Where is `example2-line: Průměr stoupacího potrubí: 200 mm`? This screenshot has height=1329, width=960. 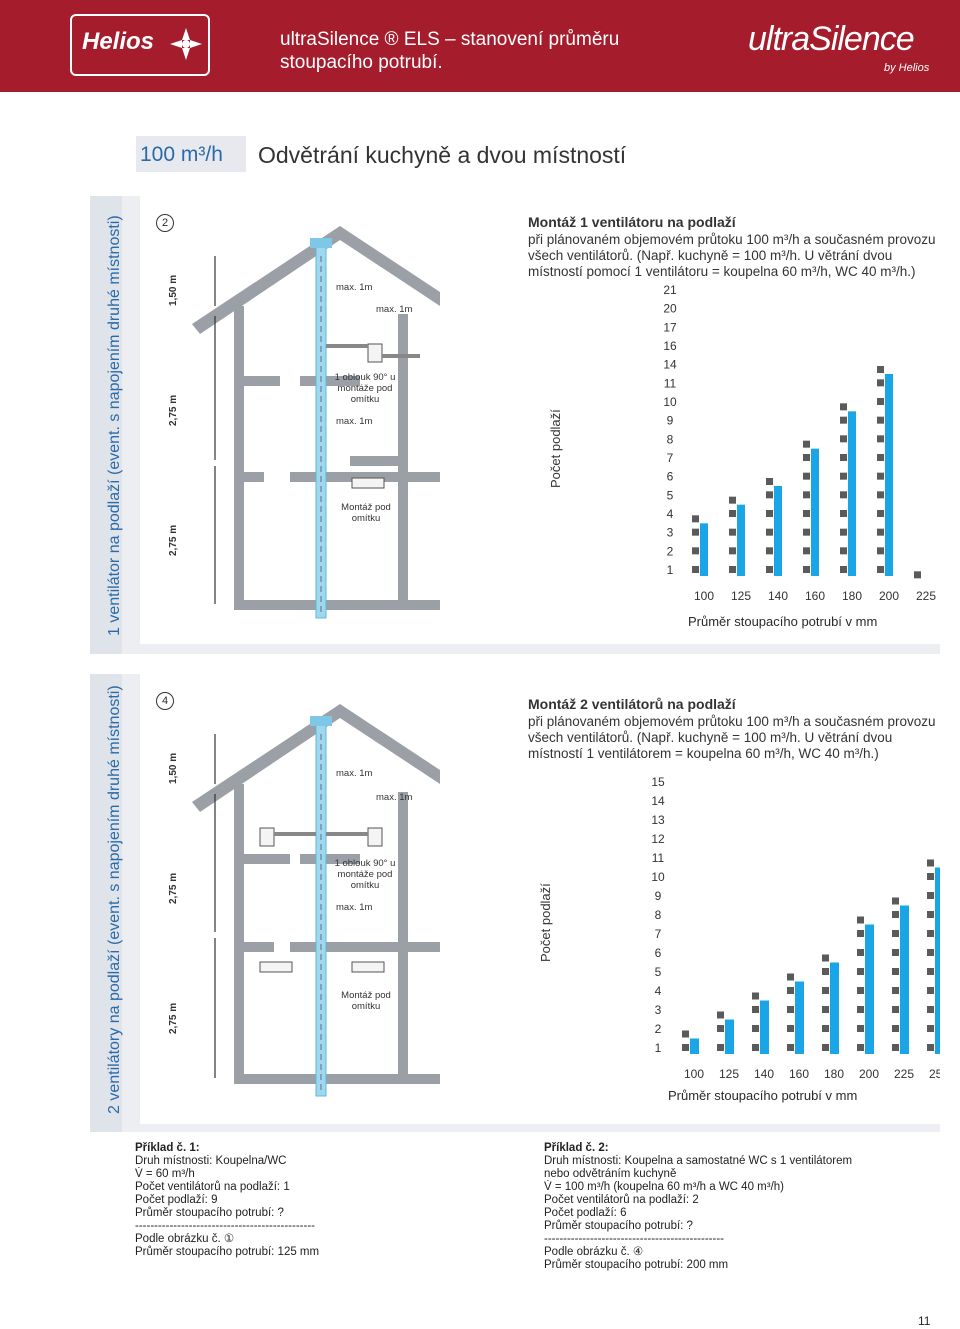
example2-line: Průměr stoupacího potrubí: 200 mm is located at coordinates (636, 1265).